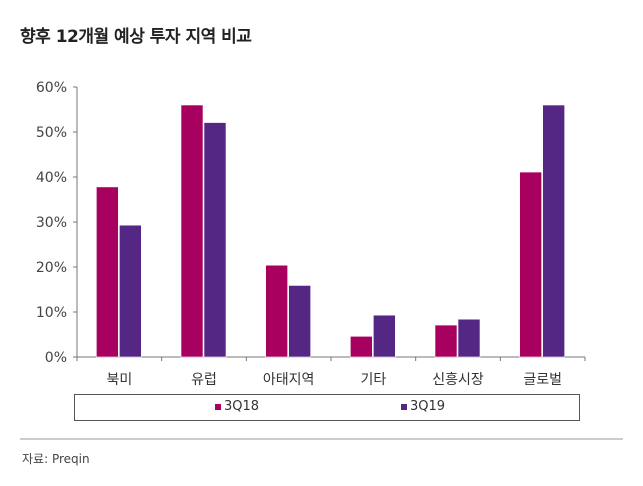 The height and width of the screenshot is (486, 643). I want to click on source-note: 자료: Preqin, so click(56, 459).